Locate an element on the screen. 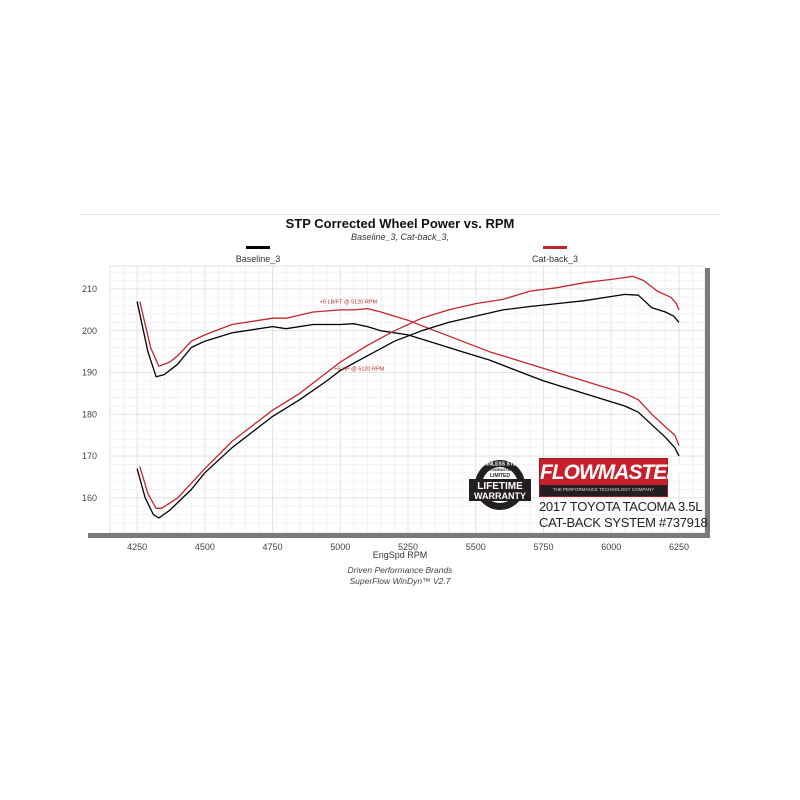 This screenshot has height=800, width=800. plot-frame-right is located at coordinates (707, 403).